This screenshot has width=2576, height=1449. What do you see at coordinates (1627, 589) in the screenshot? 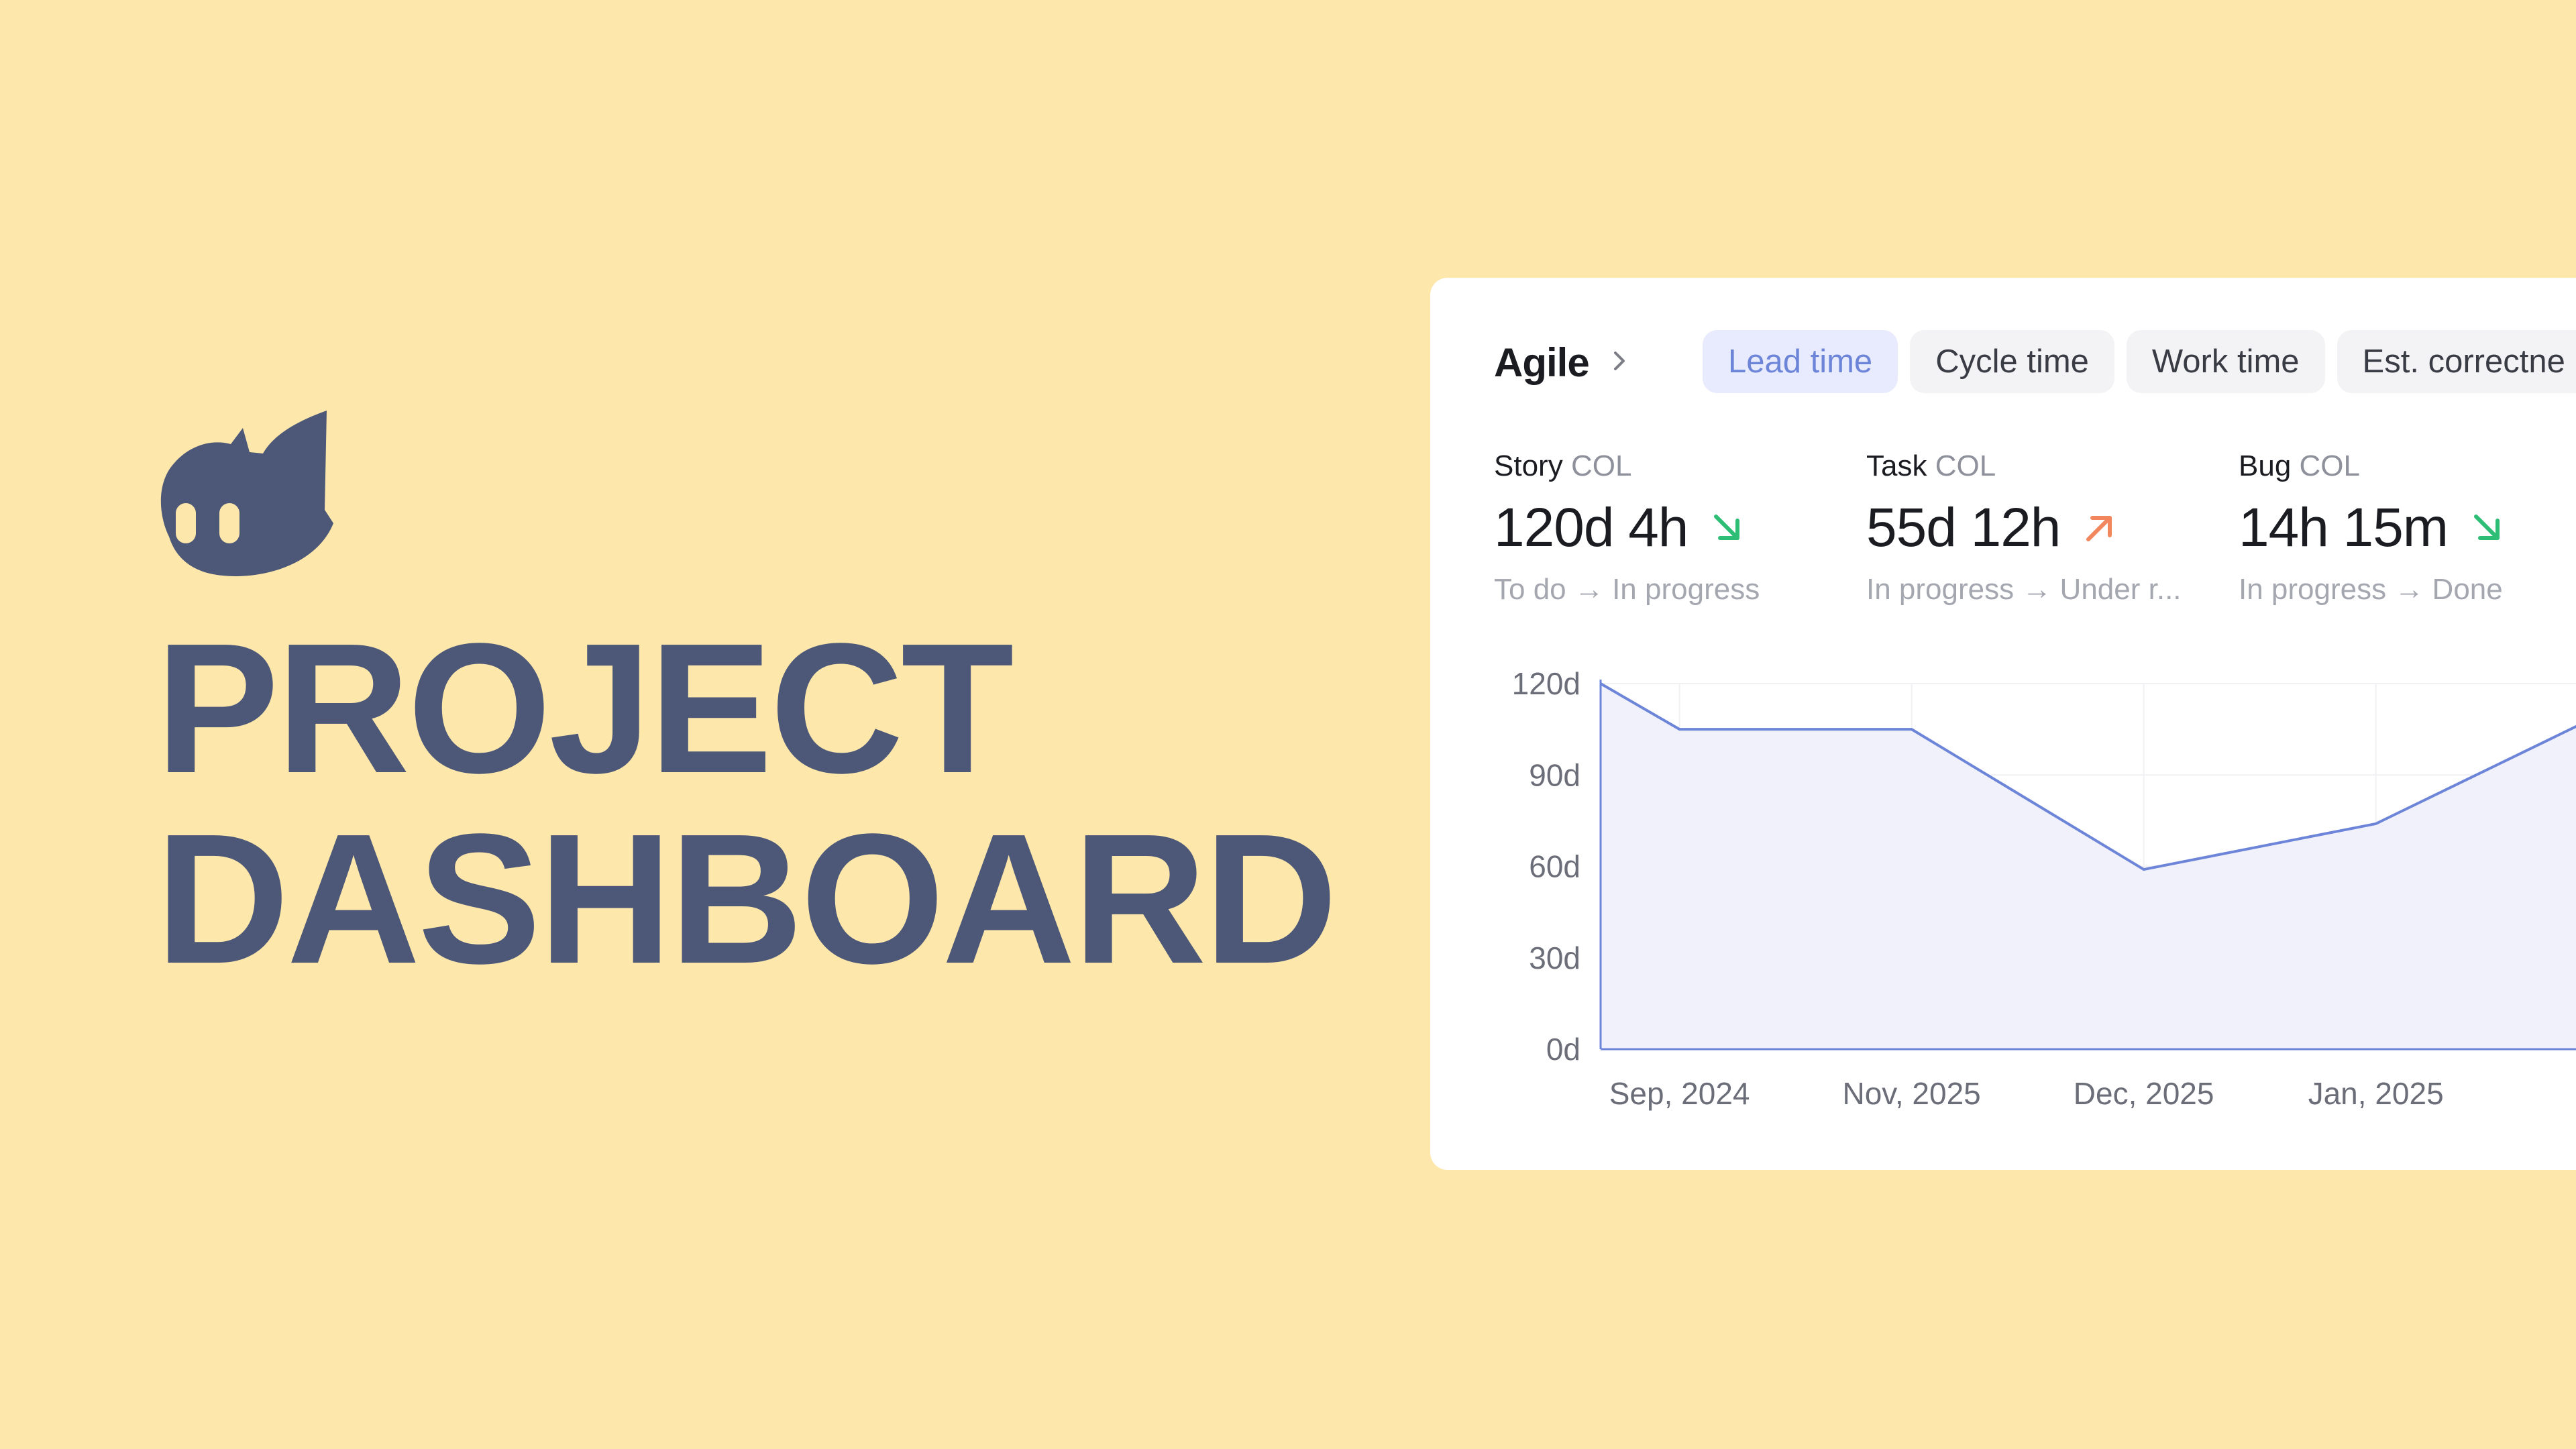
I see `metric-transition: To do → In progress` at bounding box center [1627, 589].